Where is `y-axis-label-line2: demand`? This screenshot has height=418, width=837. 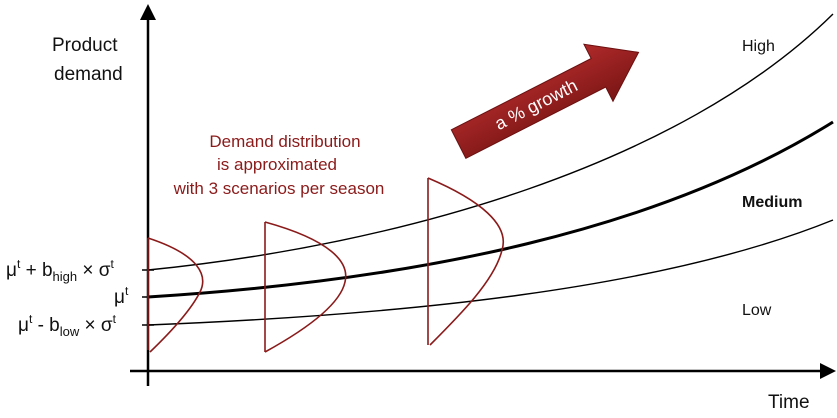 y-axis-label-line2: demand is located at coordinates (88, 74).